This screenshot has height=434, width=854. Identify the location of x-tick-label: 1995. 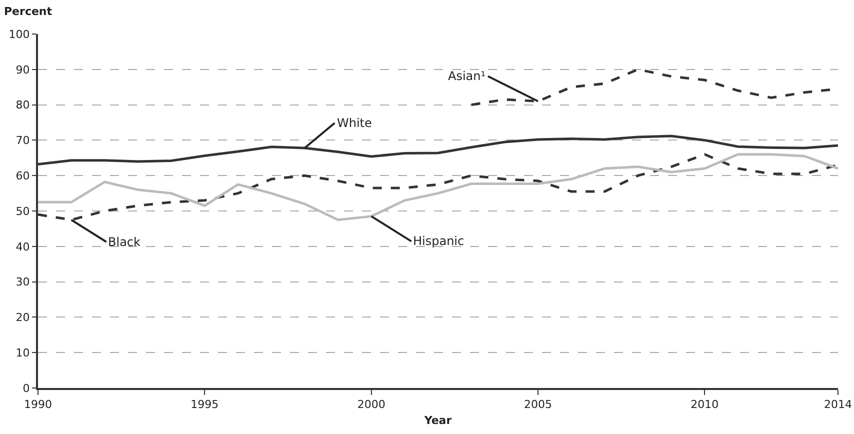
(204, 405).